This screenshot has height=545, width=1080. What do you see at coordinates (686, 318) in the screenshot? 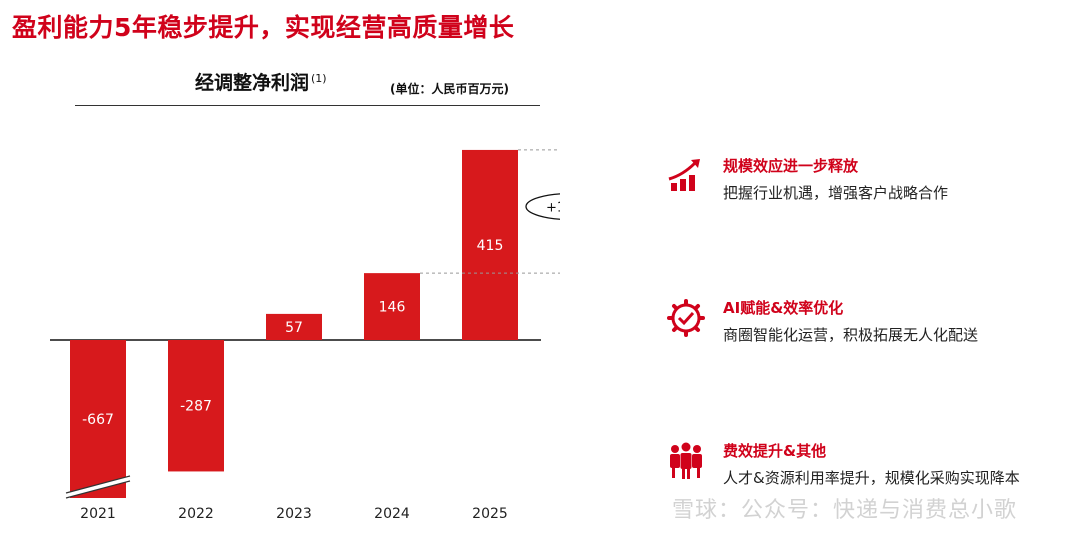
I see `gear-check-icon` at bounding box center [686, 318].